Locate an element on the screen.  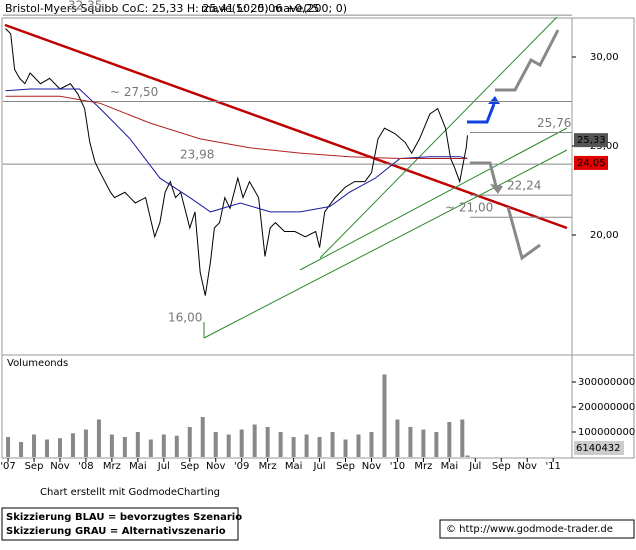
note-blue: Skizzierung BLAU = bevorzugtes Szenario is located at coordinates (124, 517).